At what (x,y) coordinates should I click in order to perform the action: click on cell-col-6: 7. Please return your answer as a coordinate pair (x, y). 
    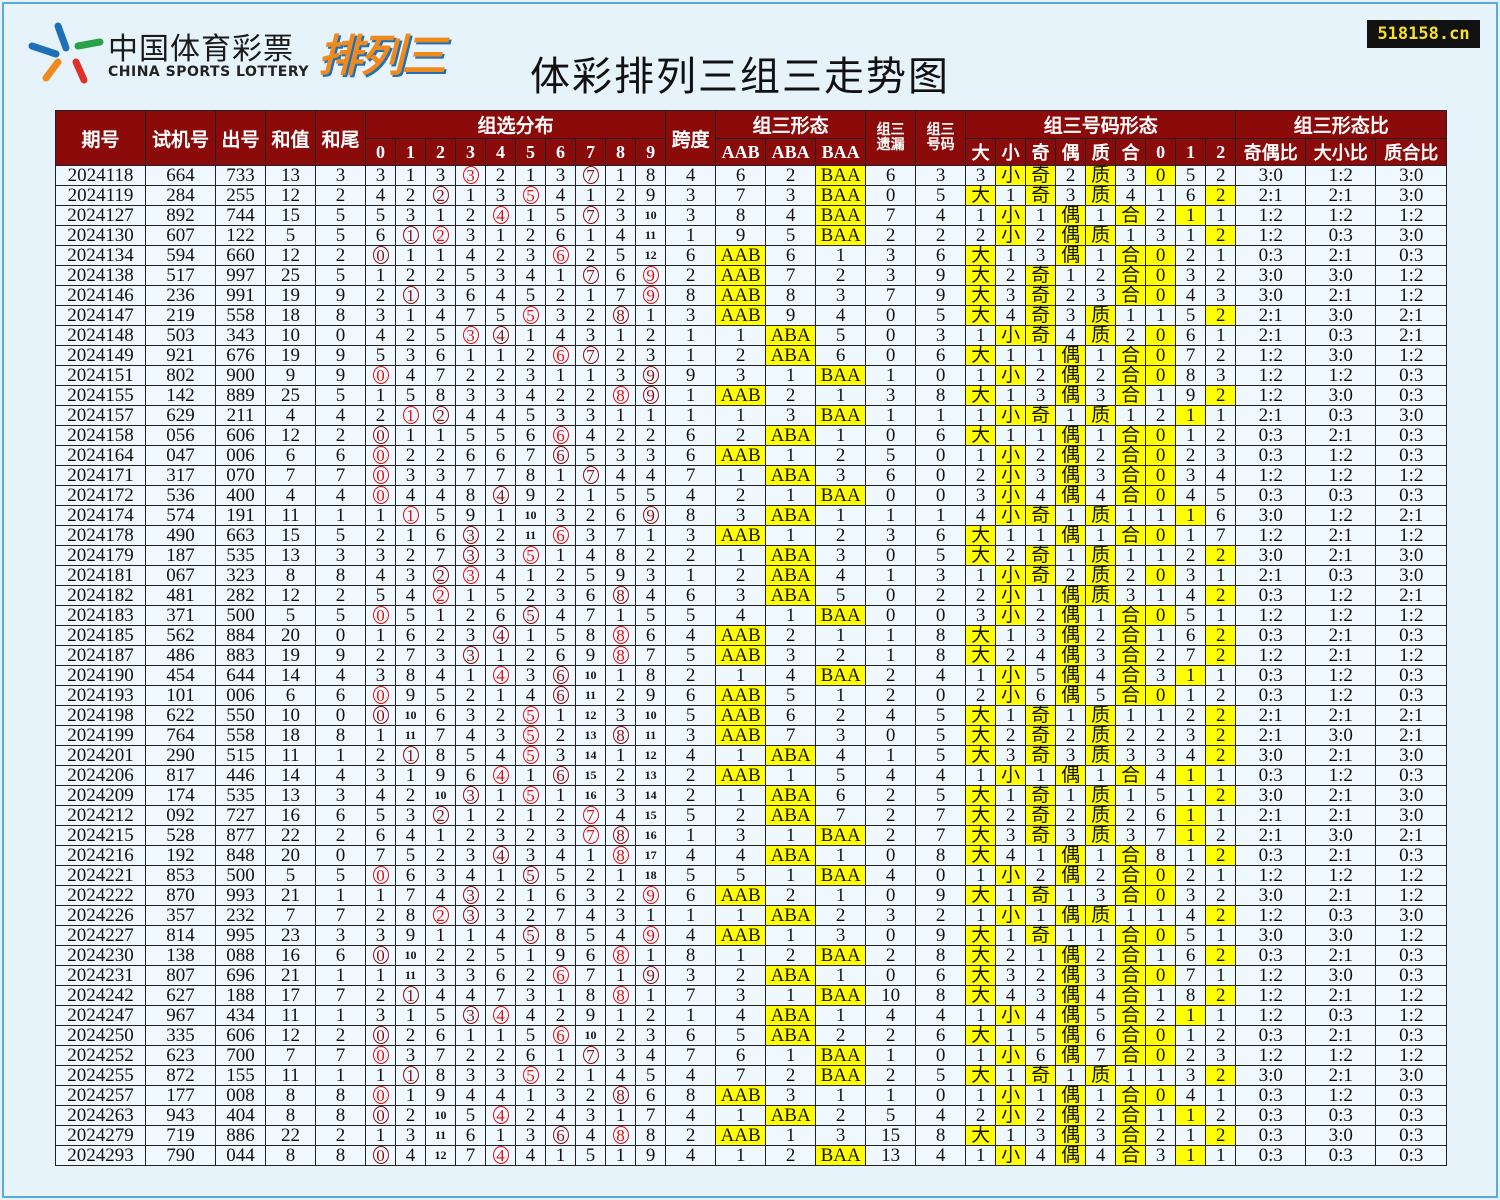
    Looking at the image, I should click on (410, 895).